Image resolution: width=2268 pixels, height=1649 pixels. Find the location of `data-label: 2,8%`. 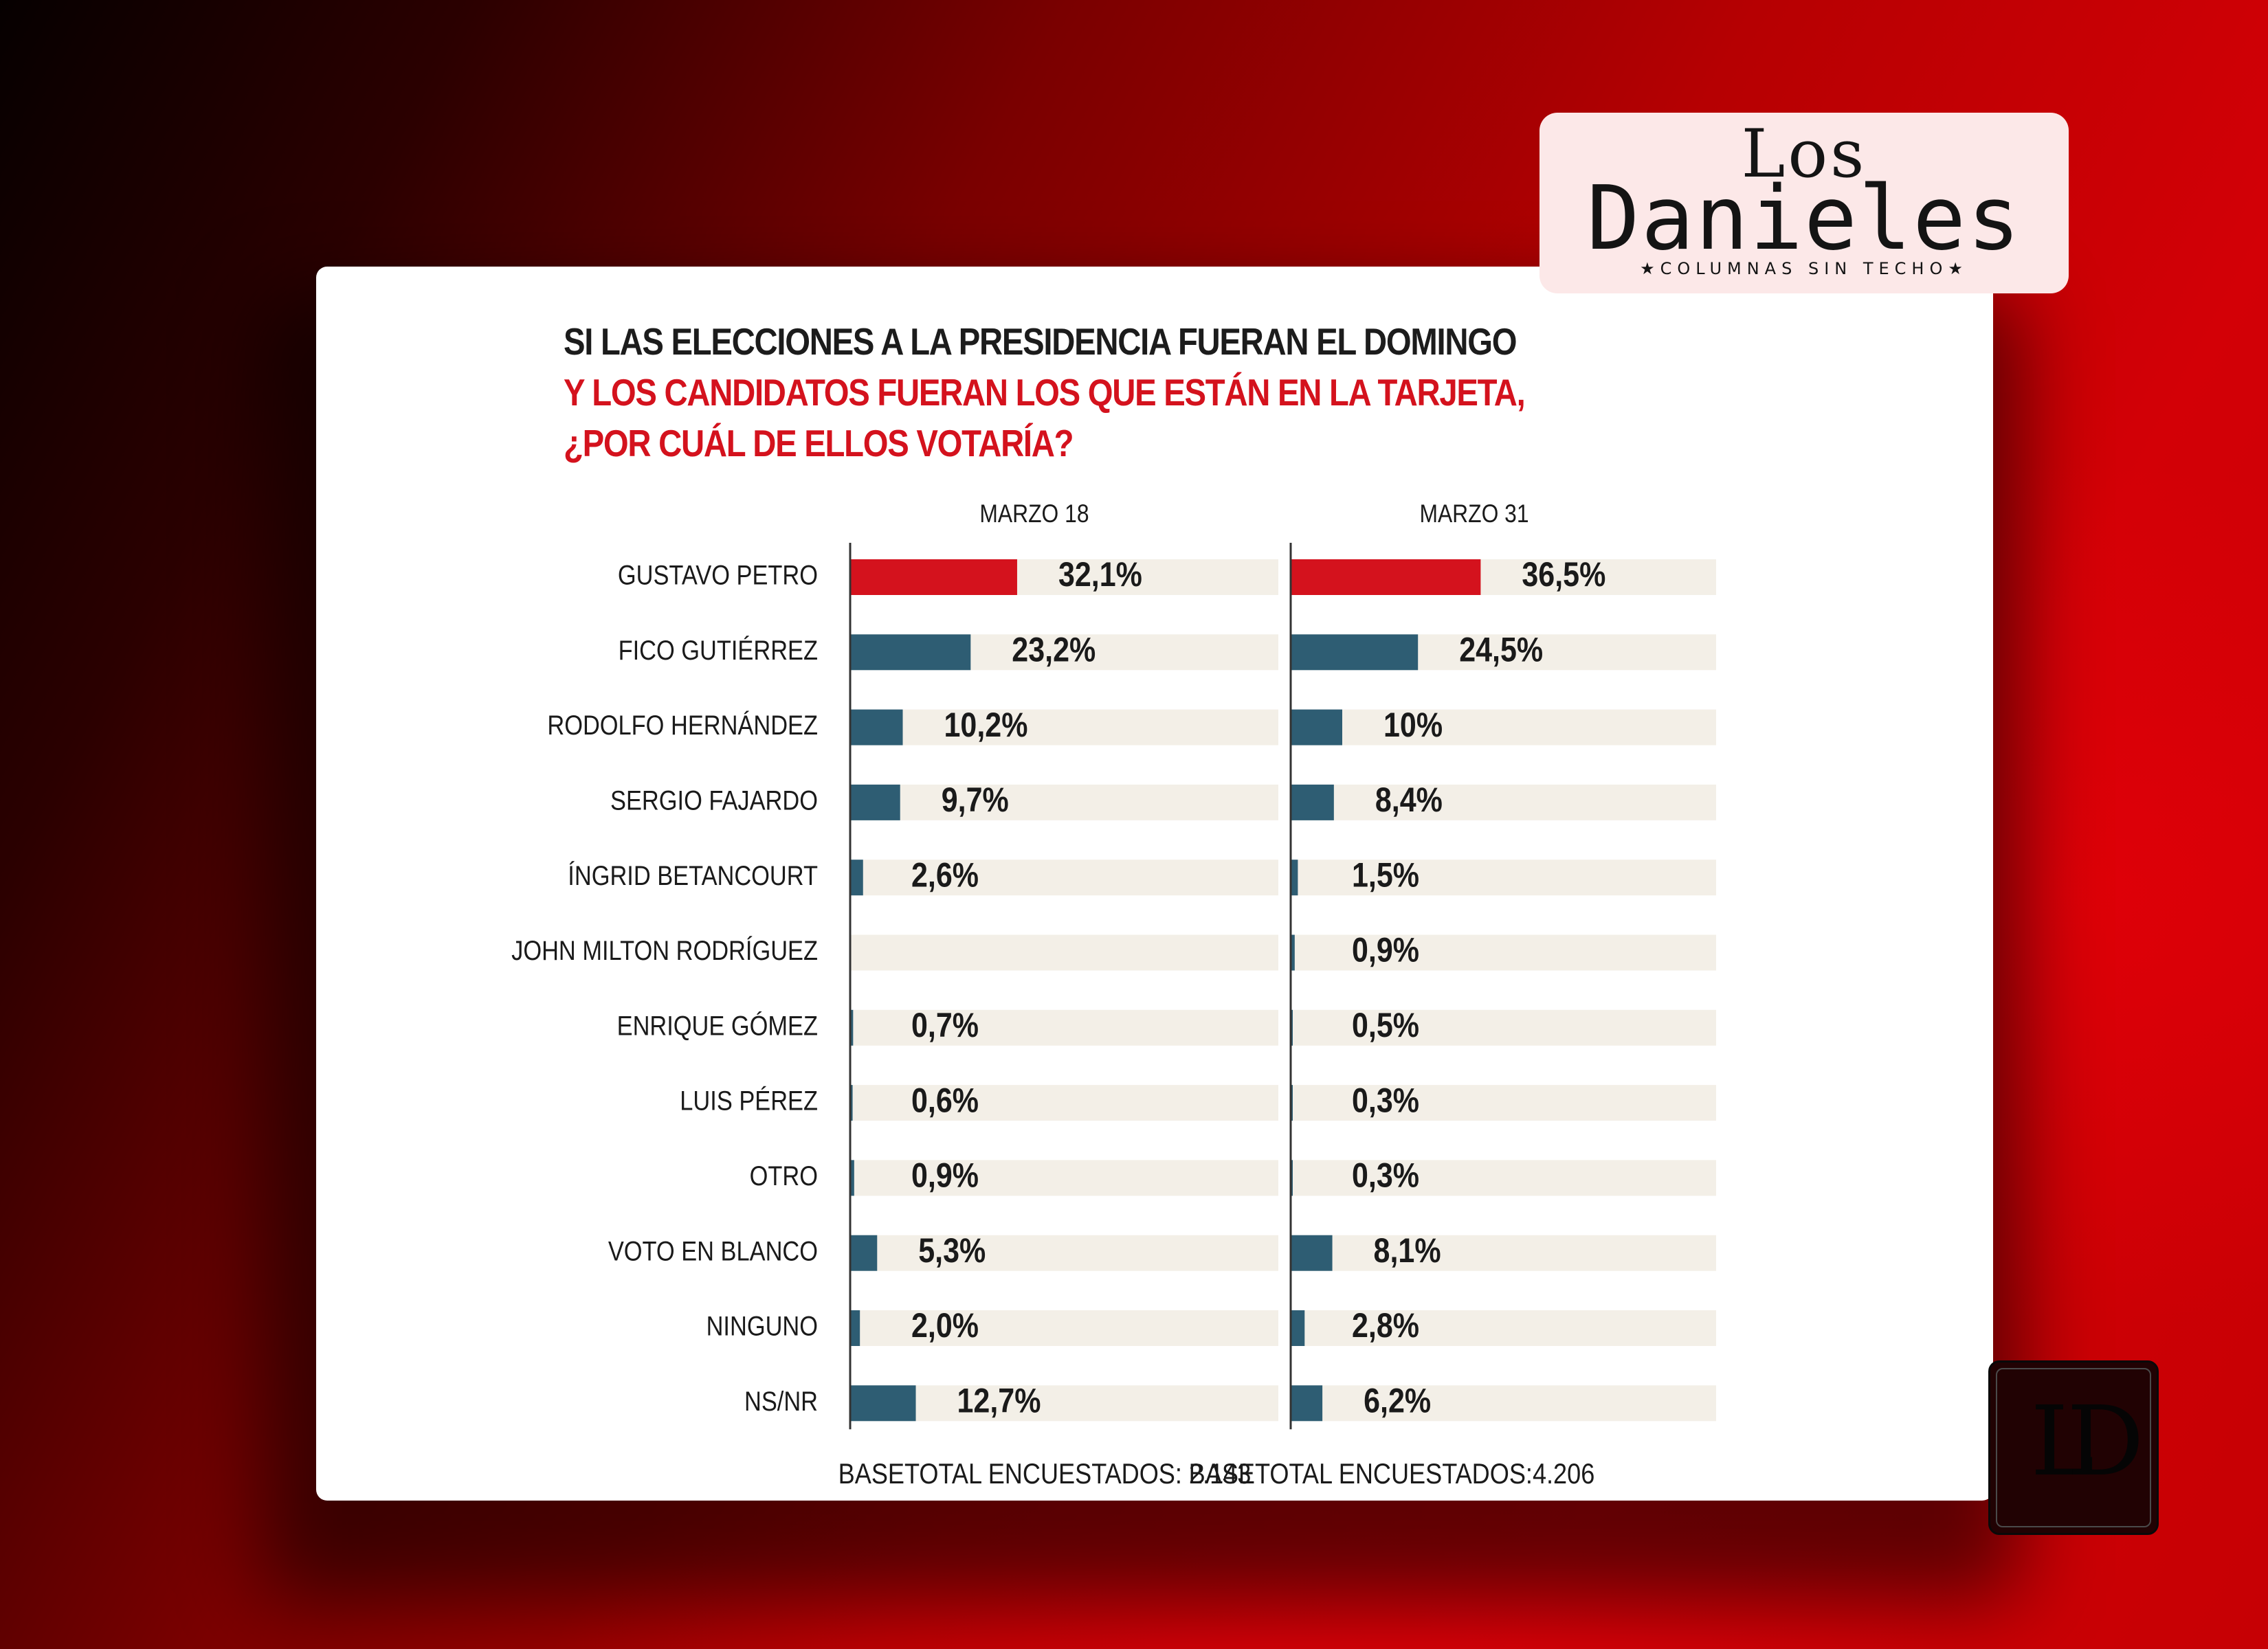

data-label: 2,8% is located at coordinates (1385, 1325).